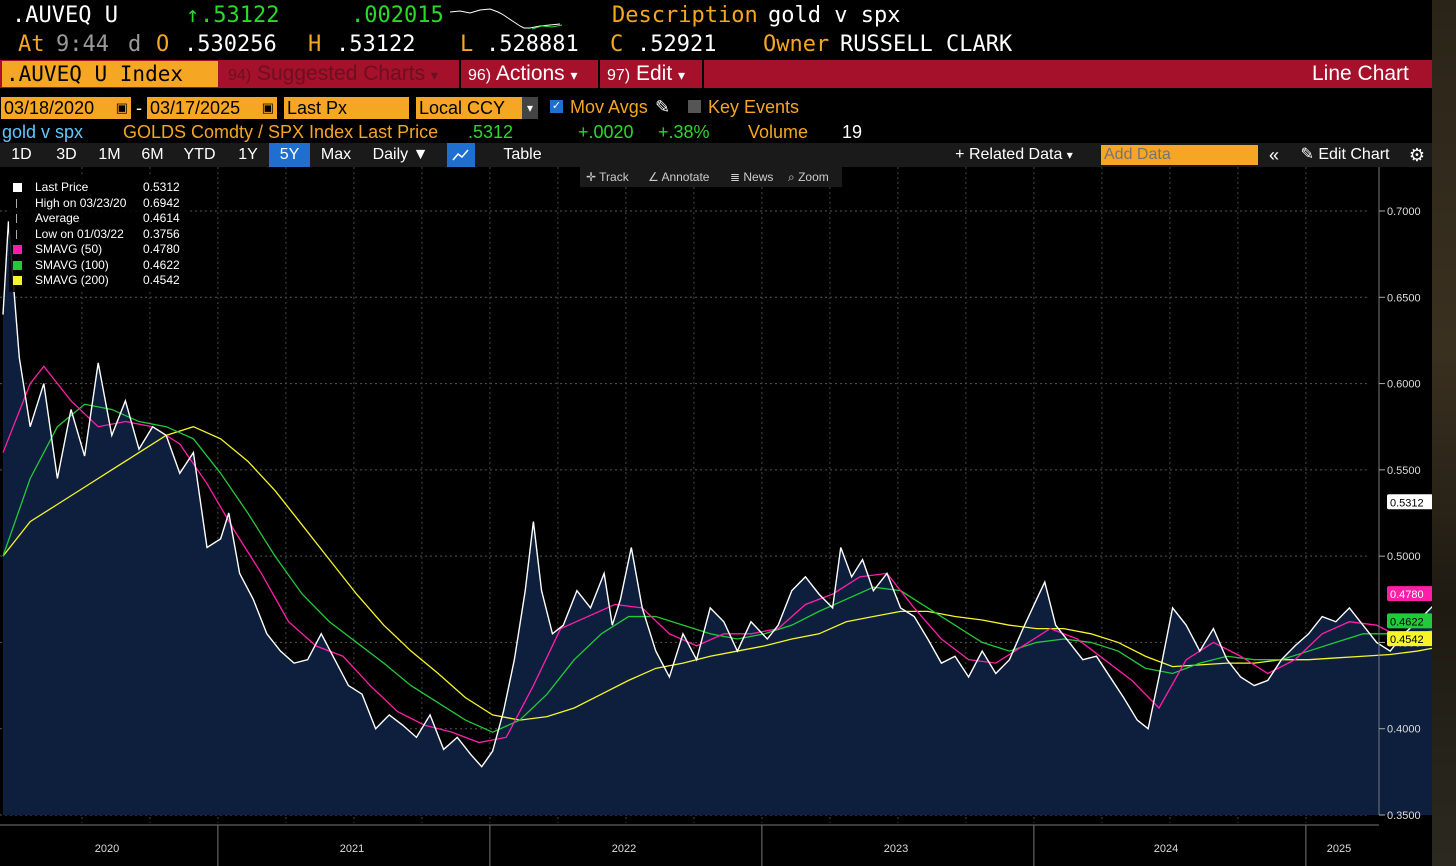 The width and height of the screenshot is (1456, 866). What do you see at coordinates (1360, 73) in the screenshot?
I see `chart-type-label: Line Chart` at bounding box center [1360, 73].